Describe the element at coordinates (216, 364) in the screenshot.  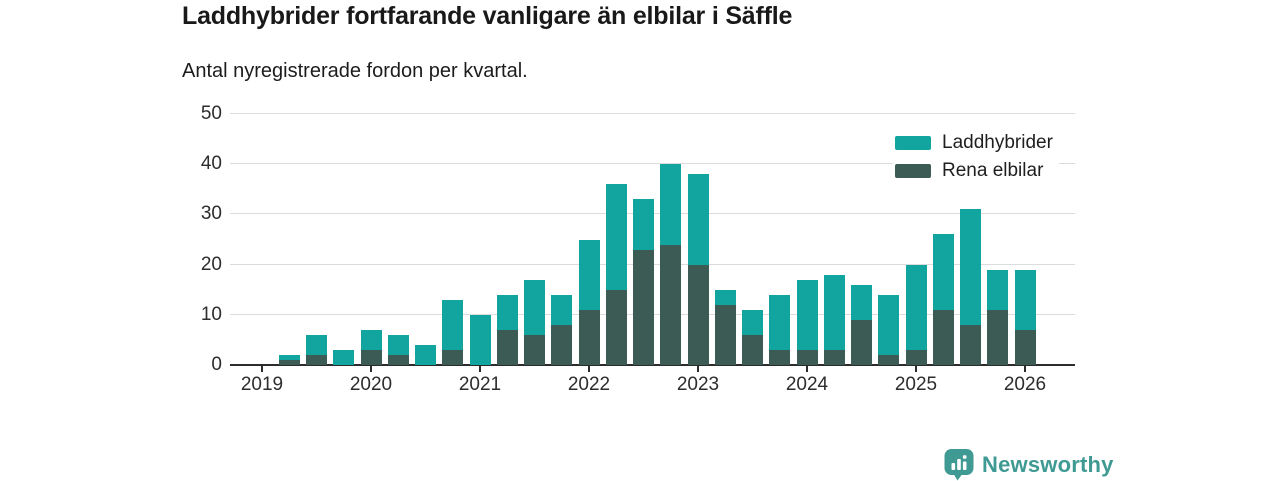
I see `y-tick-label: 0` at that location.